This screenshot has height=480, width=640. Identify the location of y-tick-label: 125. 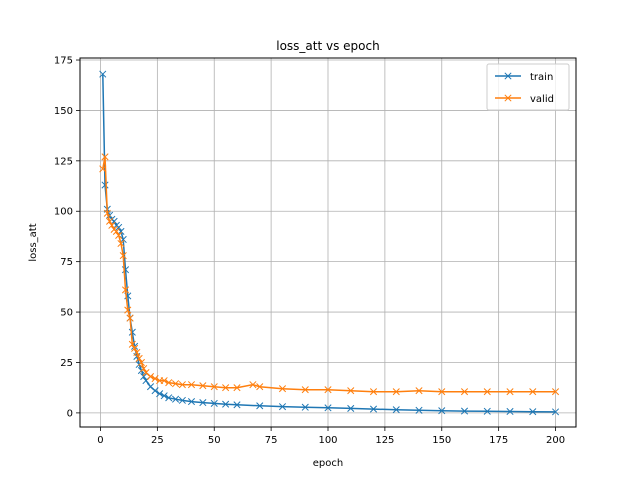
(63, 161).